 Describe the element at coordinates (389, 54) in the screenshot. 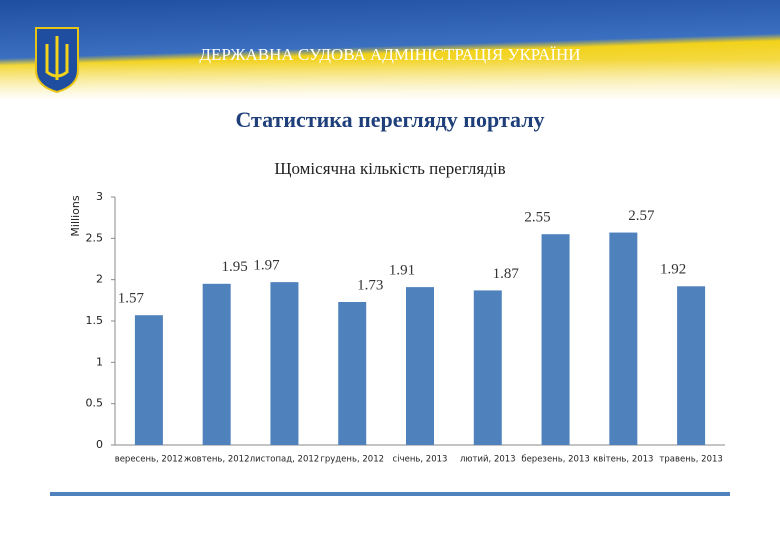

I see `organization: ДЕРЖАВНА СУДОВА АДМІНІСТРАЦІЯ УКРАЇНИ` at that location.